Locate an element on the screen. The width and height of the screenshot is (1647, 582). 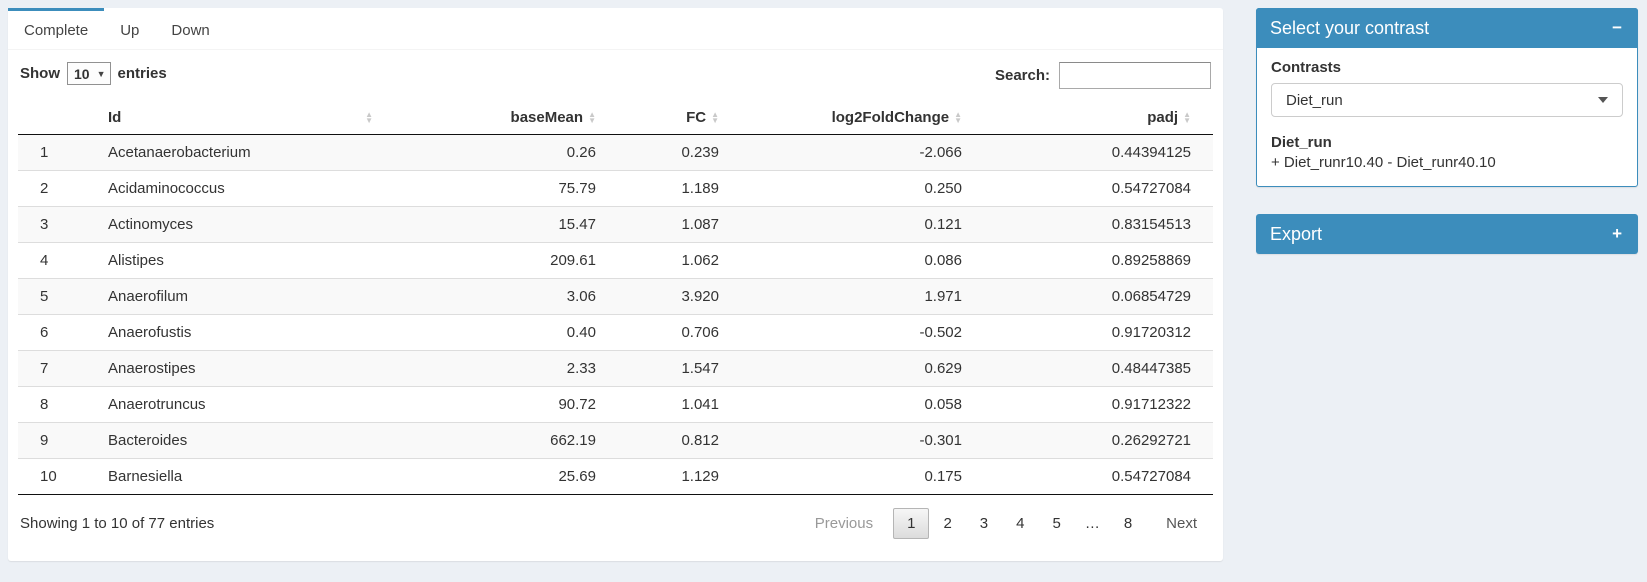
id-cell: Bacteroides is located at coordinates (240, 440).